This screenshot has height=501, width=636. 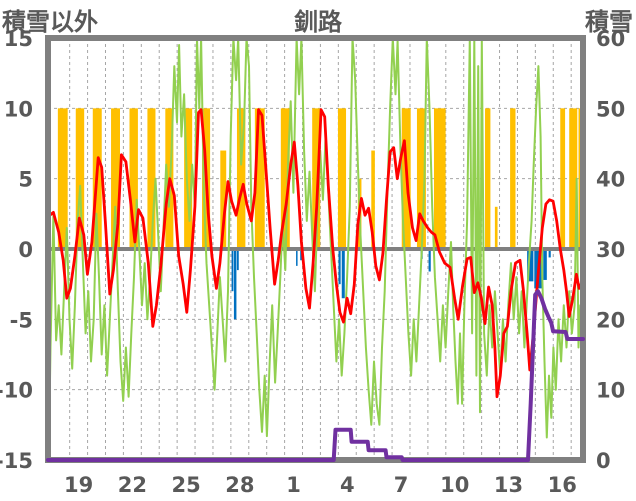 What do you see at coordinates (610, 250) in the screenshot?
I see `right-axis-tick-label: 30` at bounding box center [610, 250].